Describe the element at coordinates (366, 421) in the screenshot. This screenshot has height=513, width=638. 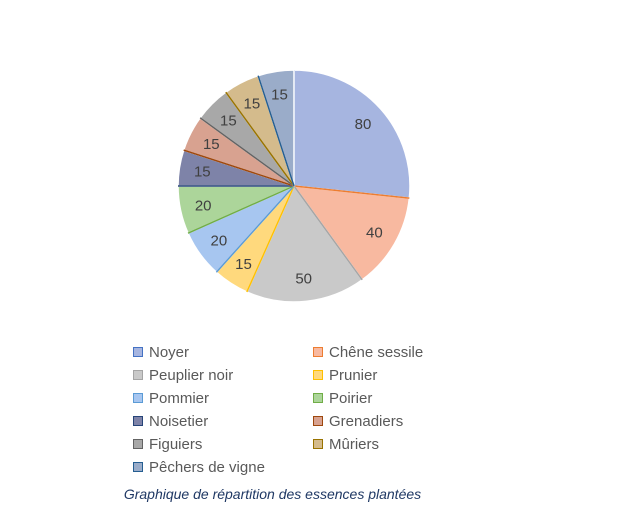
I see `legend-label: Grenadiers` at that location.